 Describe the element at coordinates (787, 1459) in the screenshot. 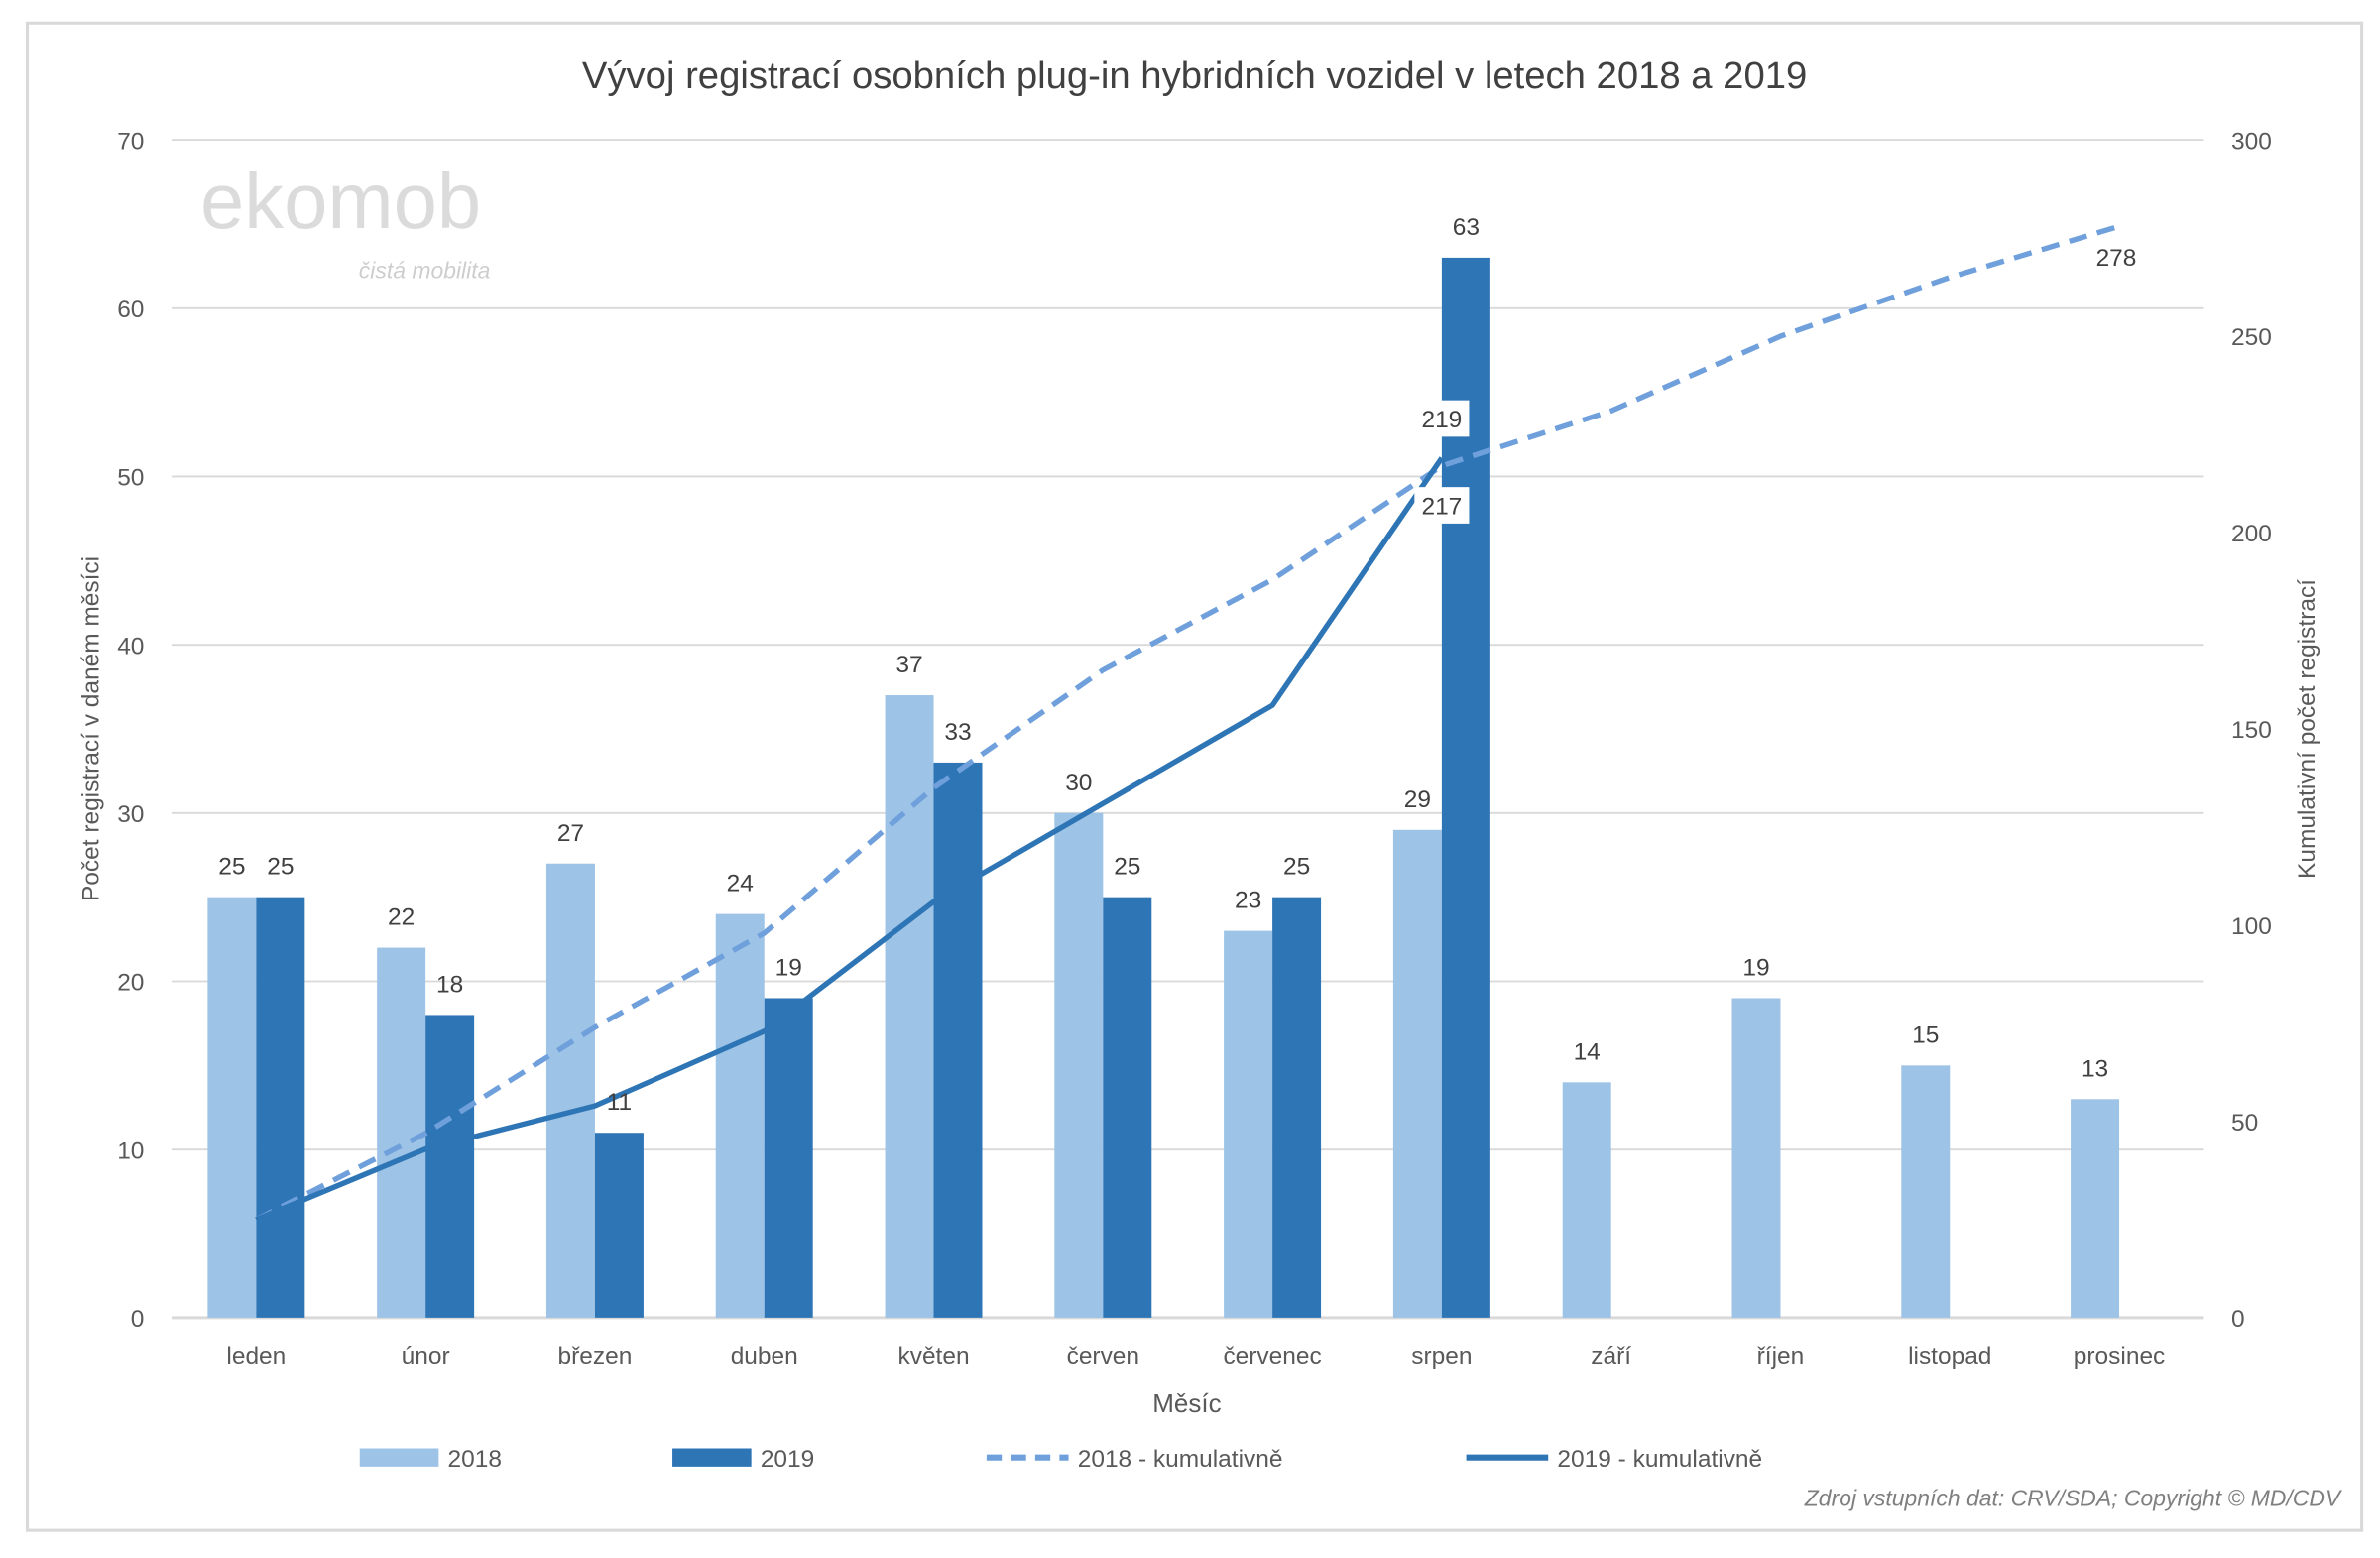

I see `legend-label: 2019` at that location.